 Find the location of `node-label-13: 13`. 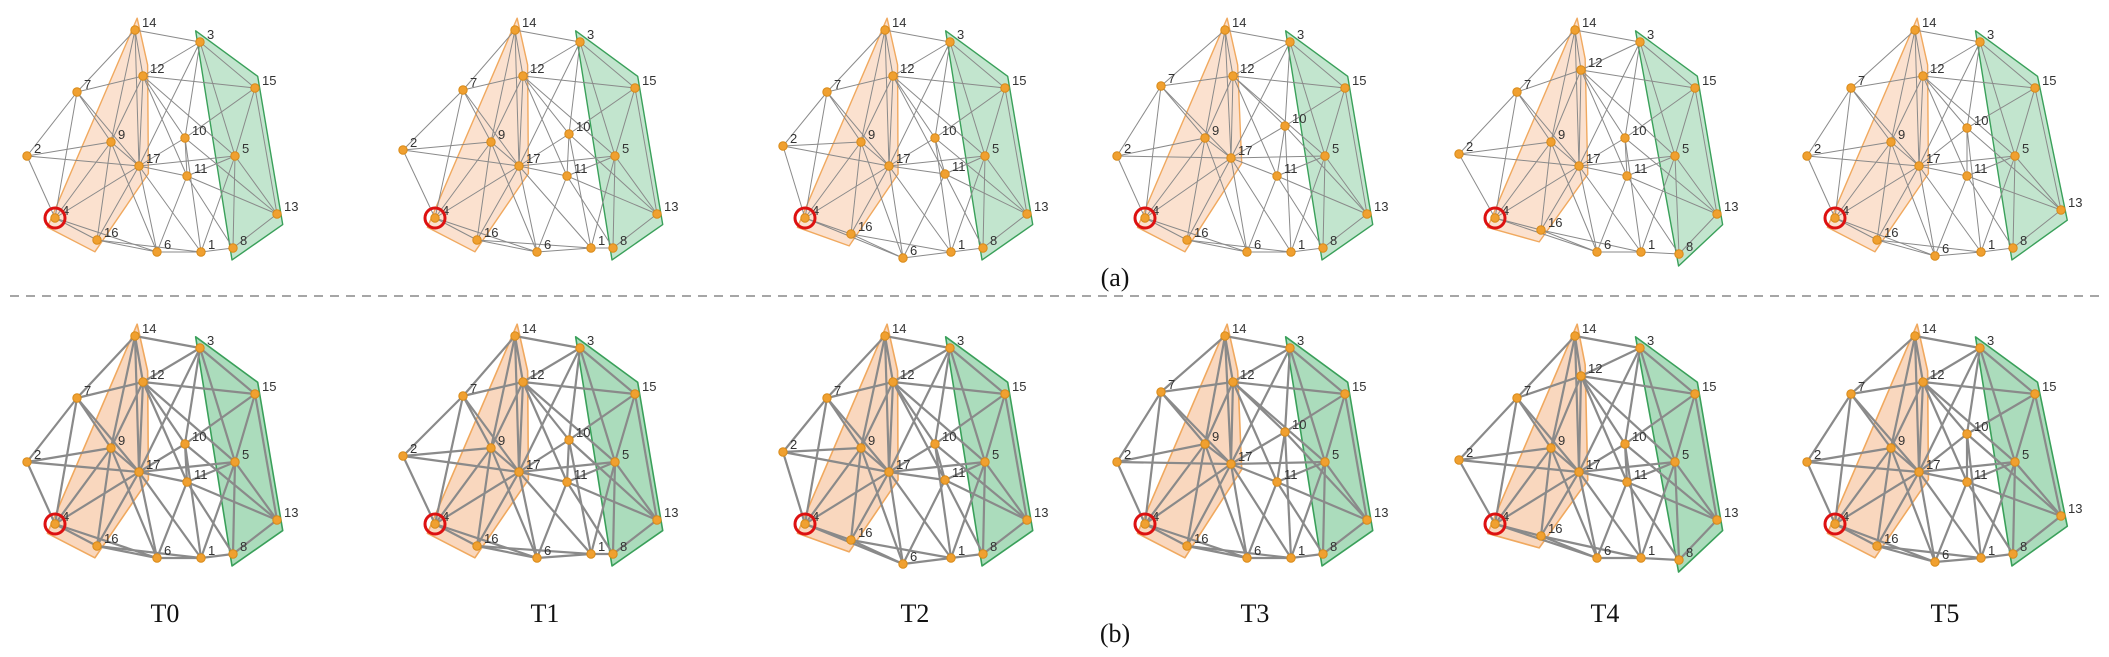

node-label-13: 13 is located at coordinates (1731, 206).